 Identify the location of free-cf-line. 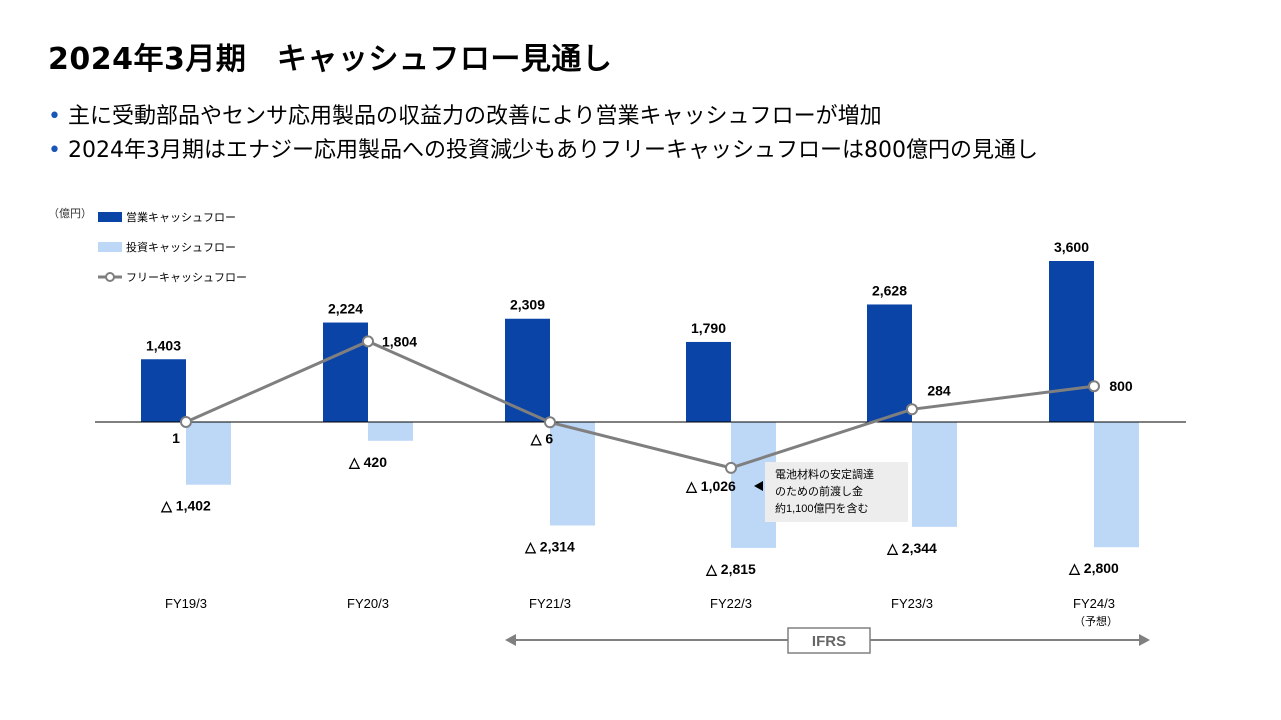
(640, 404).